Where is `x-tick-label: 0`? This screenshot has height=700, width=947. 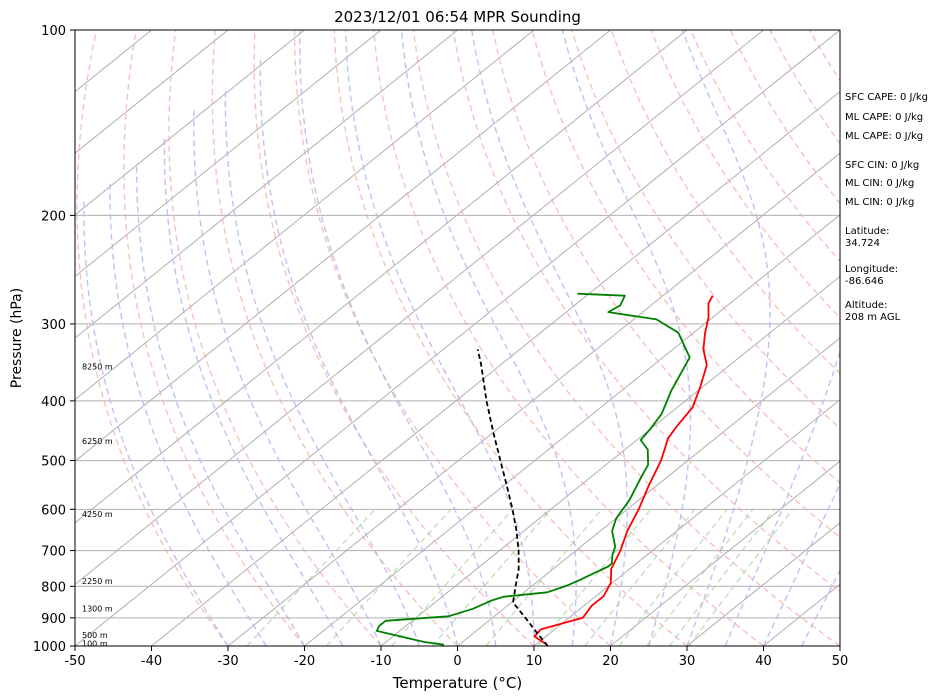
x-tick-label: 0 is located at coordinates (457, 661).